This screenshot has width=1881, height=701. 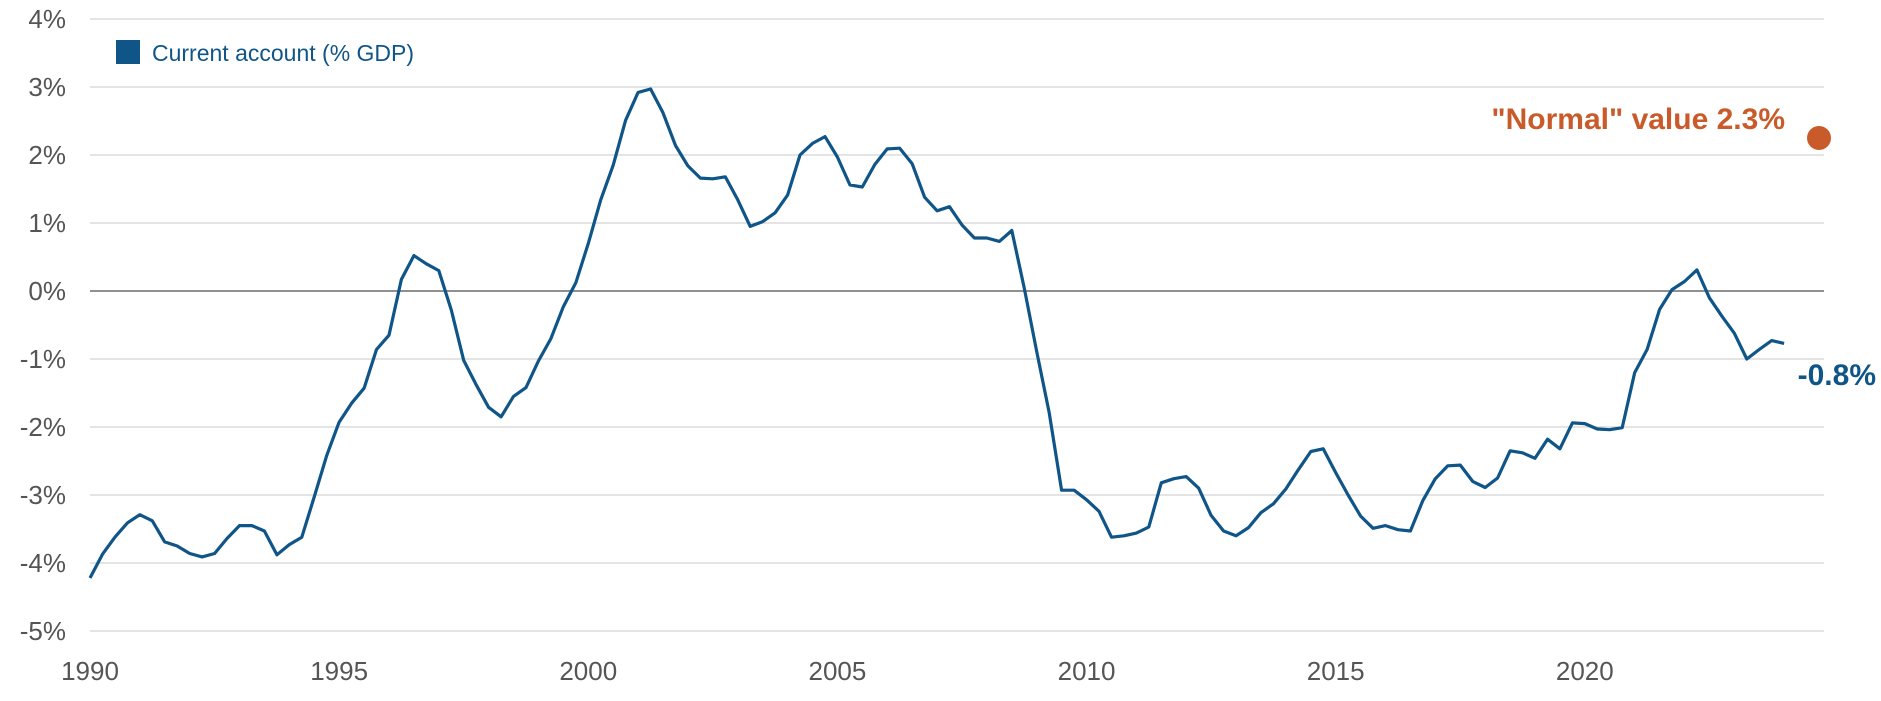 What do you see at coordinates (47, 19) in the screenshot?
I see `y-tick-label: 4%` at bounding box center [47, 19].